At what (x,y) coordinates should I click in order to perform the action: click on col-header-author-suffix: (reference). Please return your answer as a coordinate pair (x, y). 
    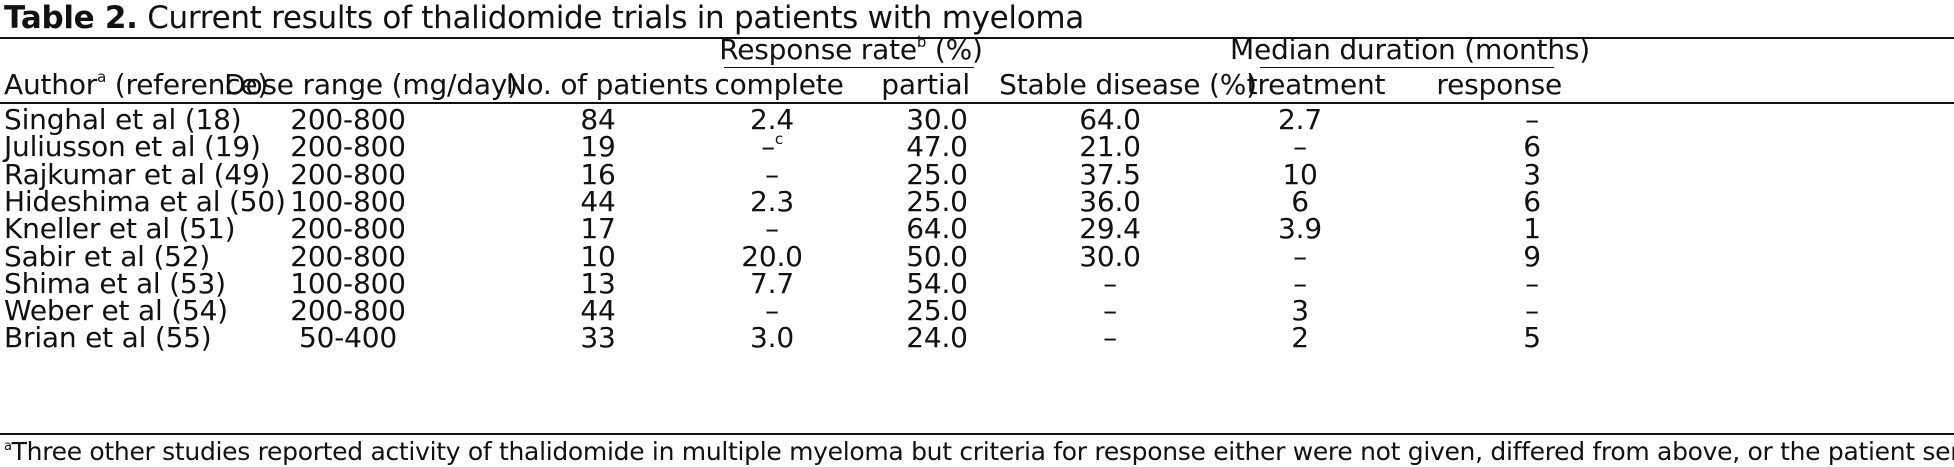
    Looking at the image, I should click on (187, 84).